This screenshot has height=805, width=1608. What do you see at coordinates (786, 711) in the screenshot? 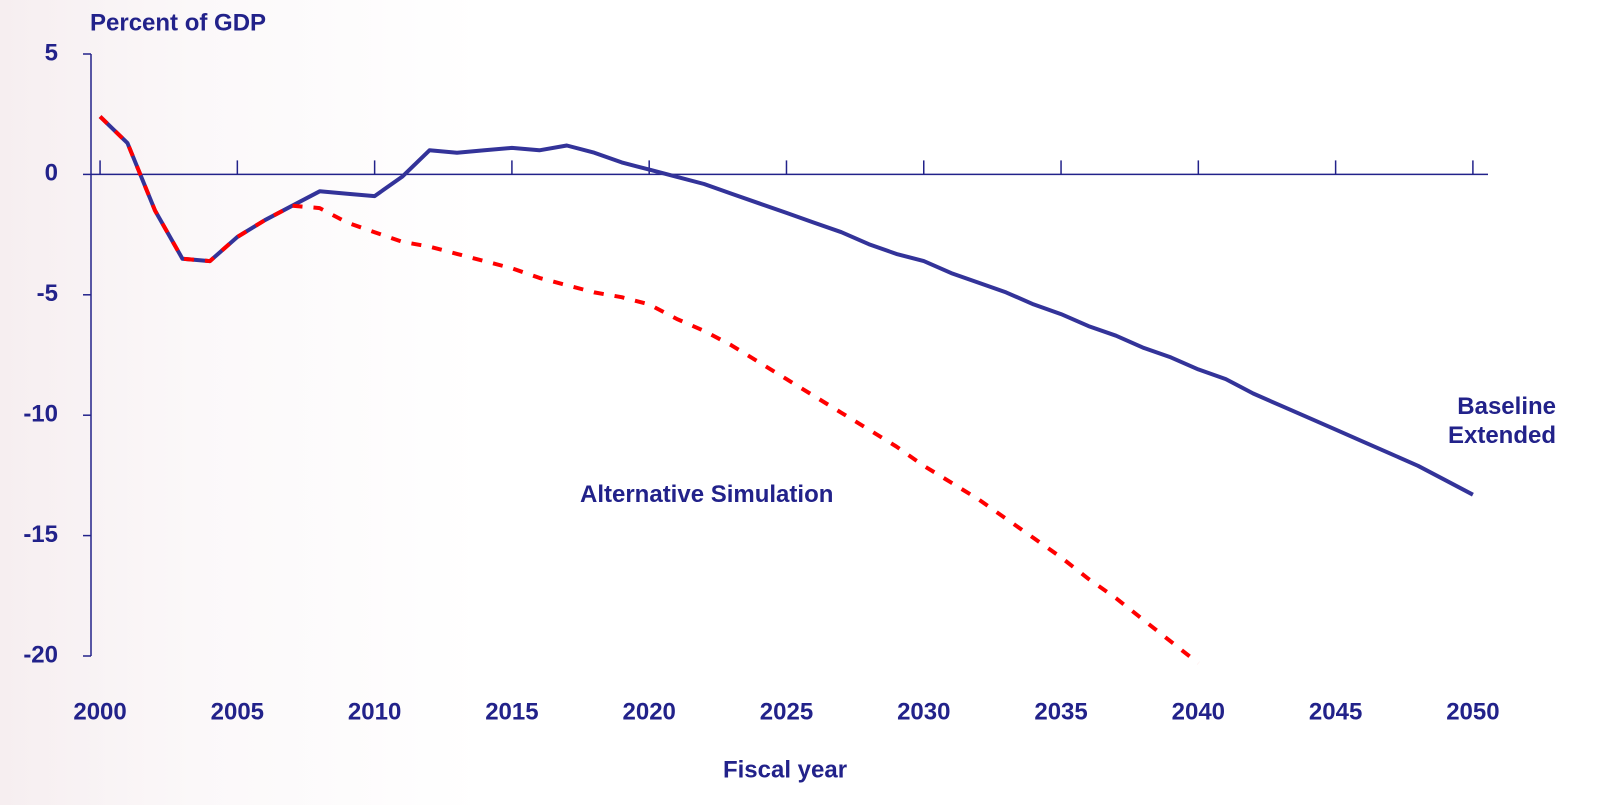
I see `x-tick-label: 2025` at bounding box center [786, 711].